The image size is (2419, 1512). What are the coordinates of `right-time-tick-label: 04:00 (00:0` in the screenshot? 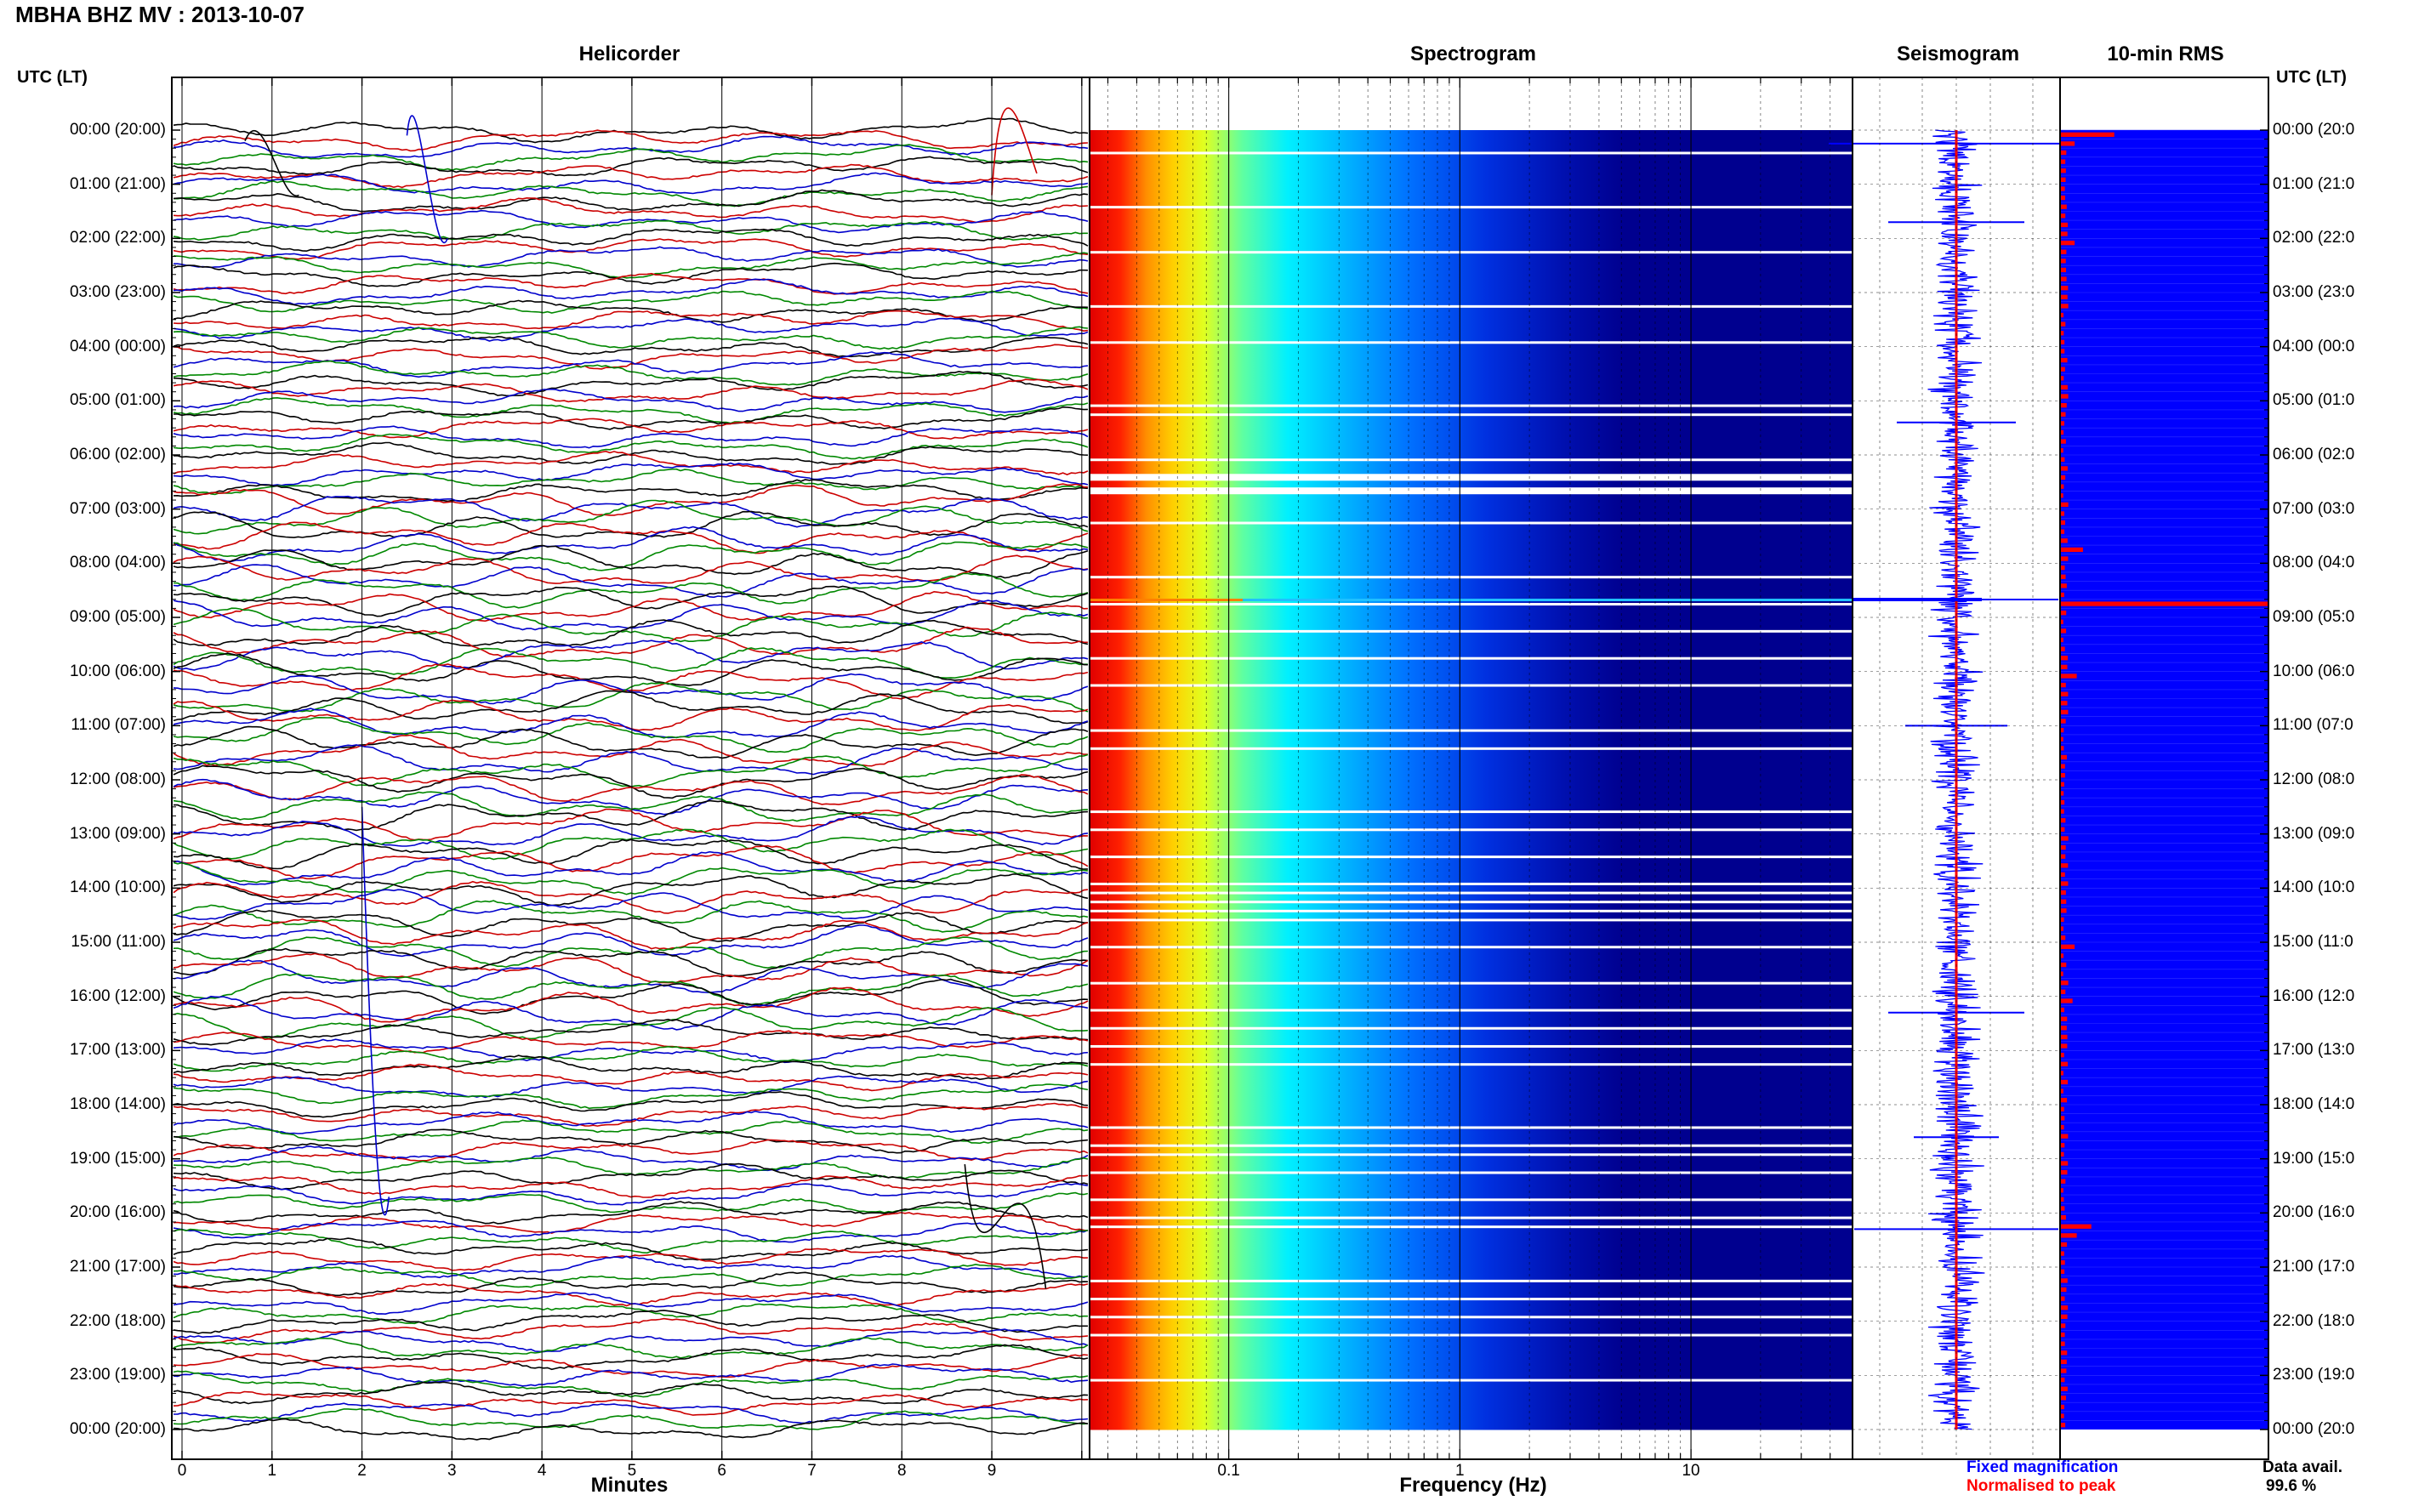 It's located at (2314, 346).